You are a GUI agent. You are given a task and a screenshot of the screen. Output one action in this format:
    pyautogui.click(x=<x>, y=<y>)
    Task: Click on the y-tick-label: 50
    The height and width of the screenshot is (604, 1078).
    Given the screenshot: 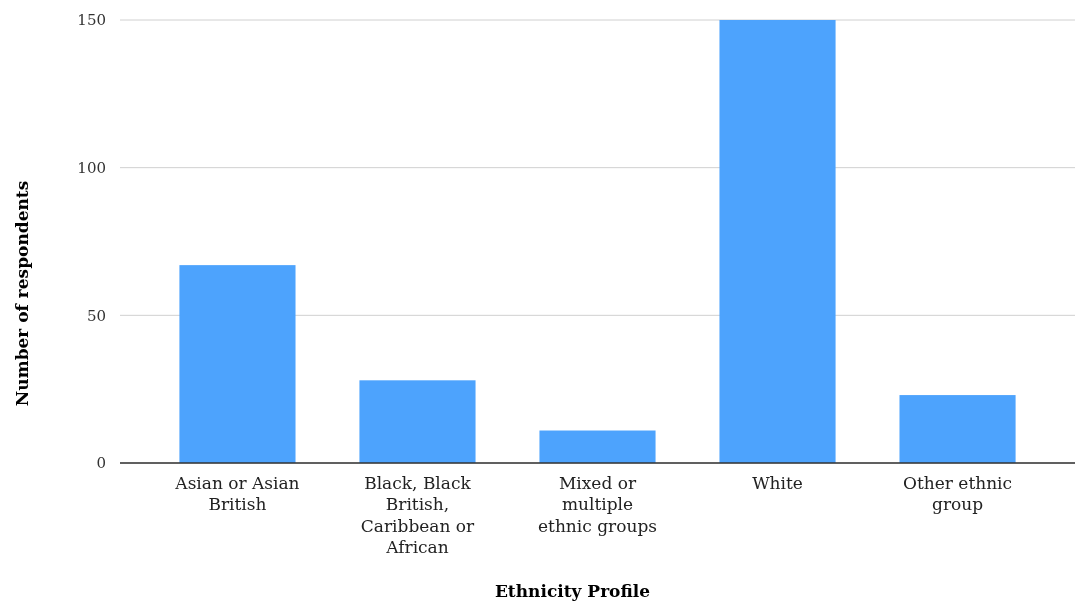 What is the action you would take?
    pyautogui.click(x=96, y=315)
    